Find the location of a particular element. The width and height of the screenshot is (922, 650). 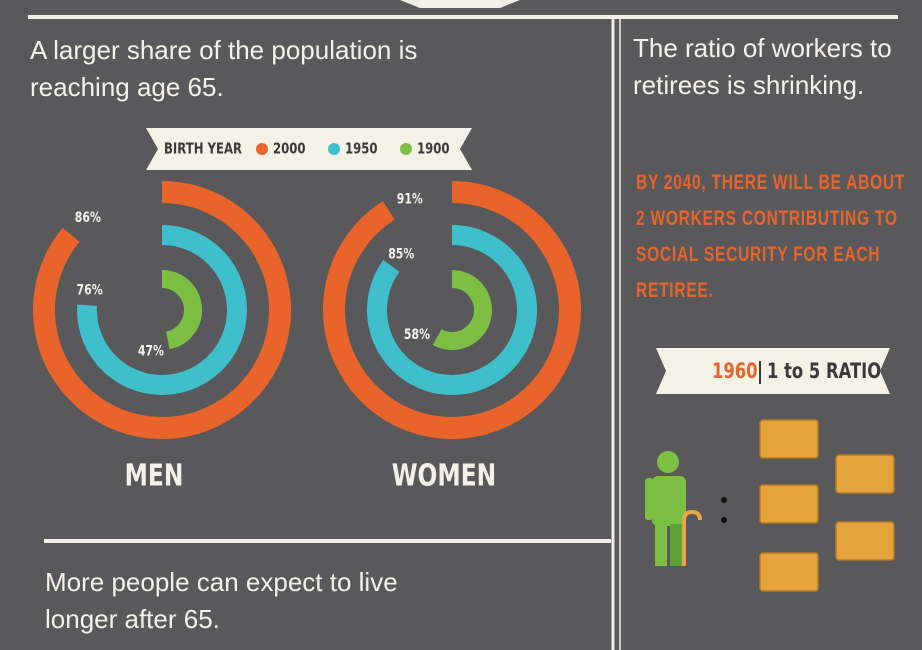

legend-label: 2000 is located at coordinates (289, 149).